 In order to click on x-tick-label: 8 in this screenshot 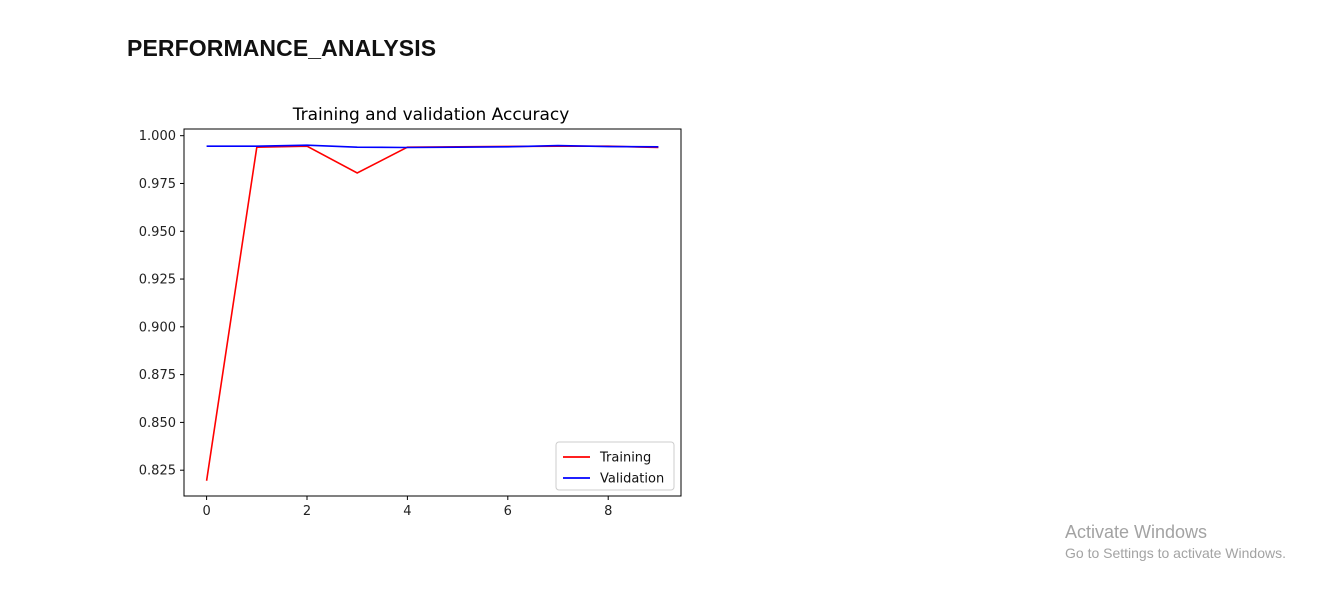, I will do `click(608, 511)`.